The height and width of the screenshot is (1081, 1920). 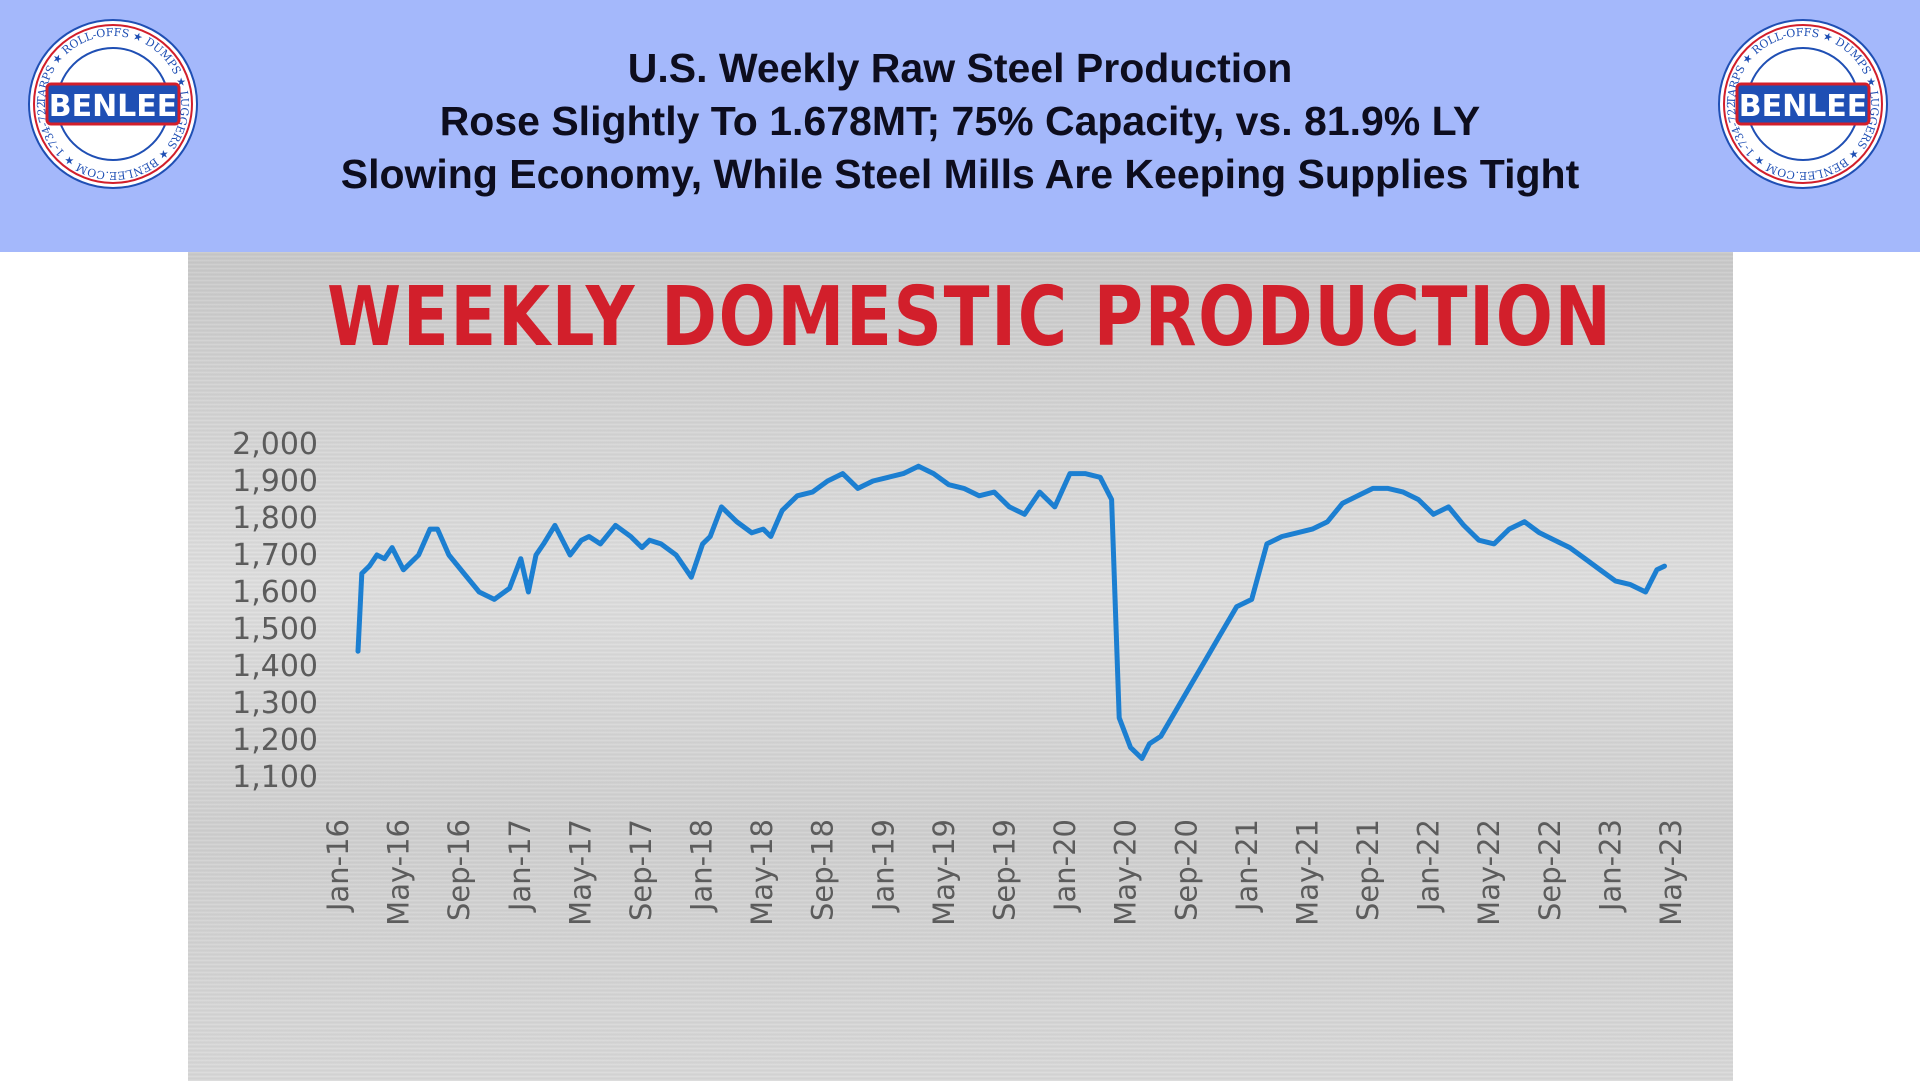 I want to click on x-tick-label: May-16, so click(x=399, y=872).